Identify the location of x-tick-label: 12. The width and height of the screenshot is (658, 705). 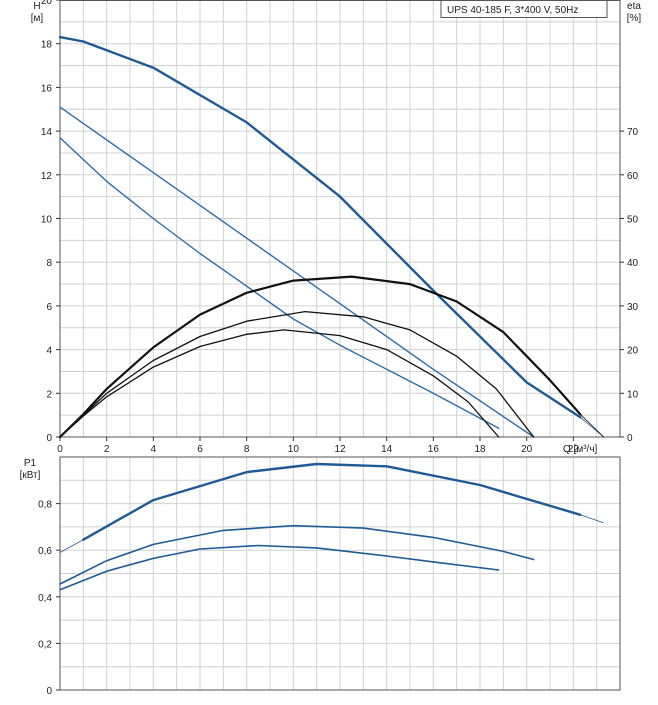
(340, 449).